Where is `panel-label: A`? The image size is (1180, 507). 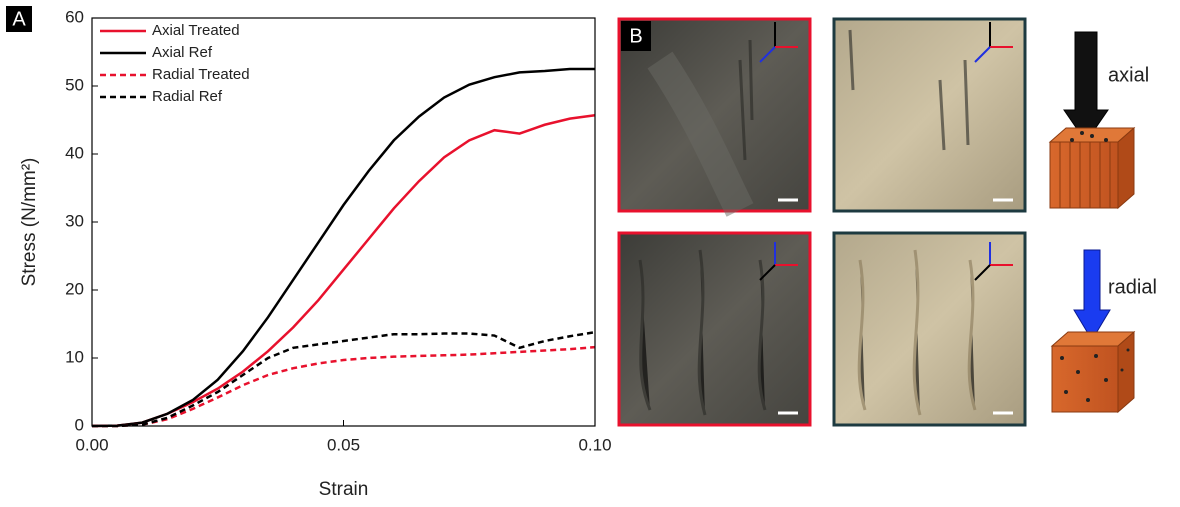 panel-label: A is located at coordinates (19, 19).